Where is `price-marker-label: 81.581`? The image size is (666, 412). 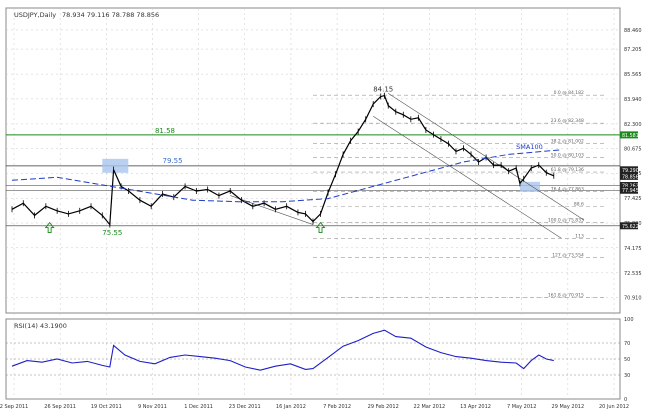
price-marker-label: 81.581 is located at coordinates (630, 136).